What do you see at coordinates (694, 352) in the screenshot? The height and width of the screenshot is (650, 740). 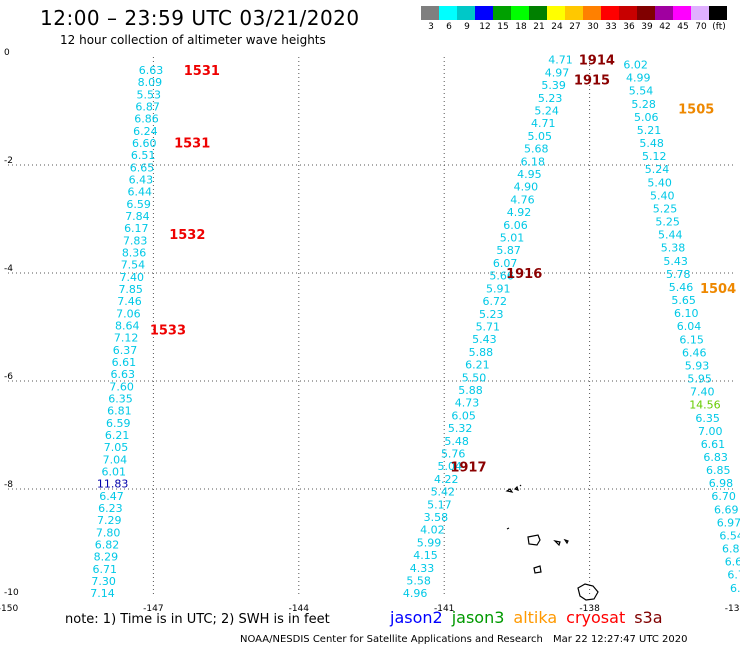 I see `swh-value: 6.46` at bounding box center [694, 352].